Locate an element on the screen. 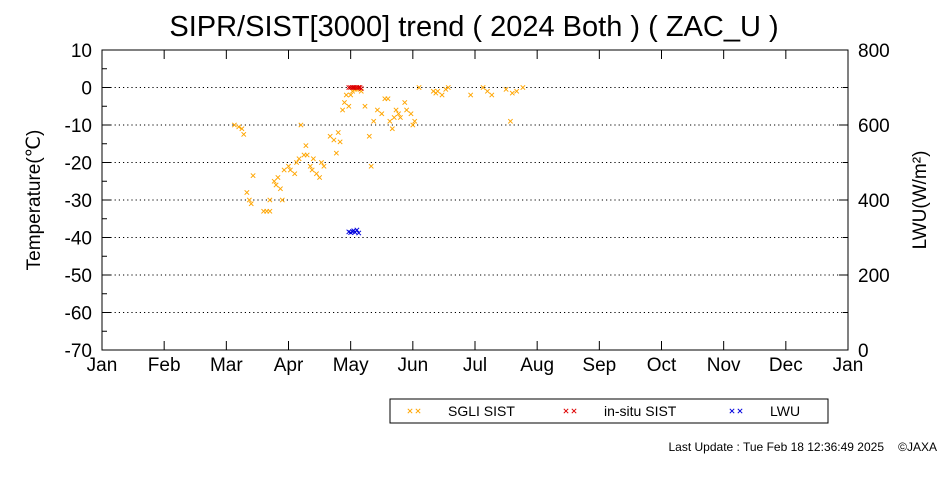  x-tick-label-12: Jan is located at coordinates (848, 365).